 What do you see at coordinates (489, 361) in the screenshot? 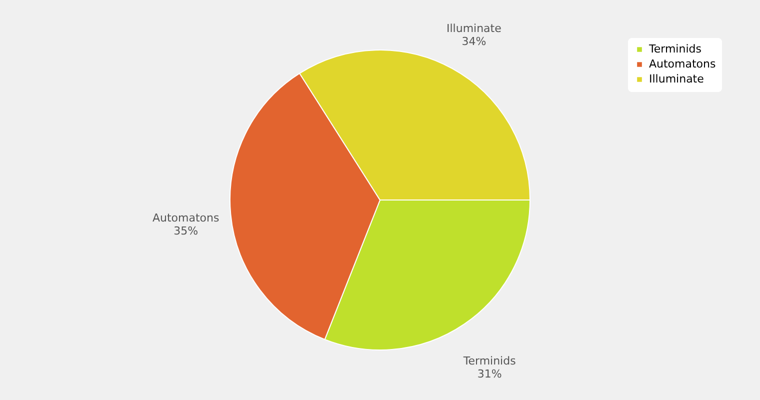
I see `slice-label: Terminids` at bounding box center [489, 361].